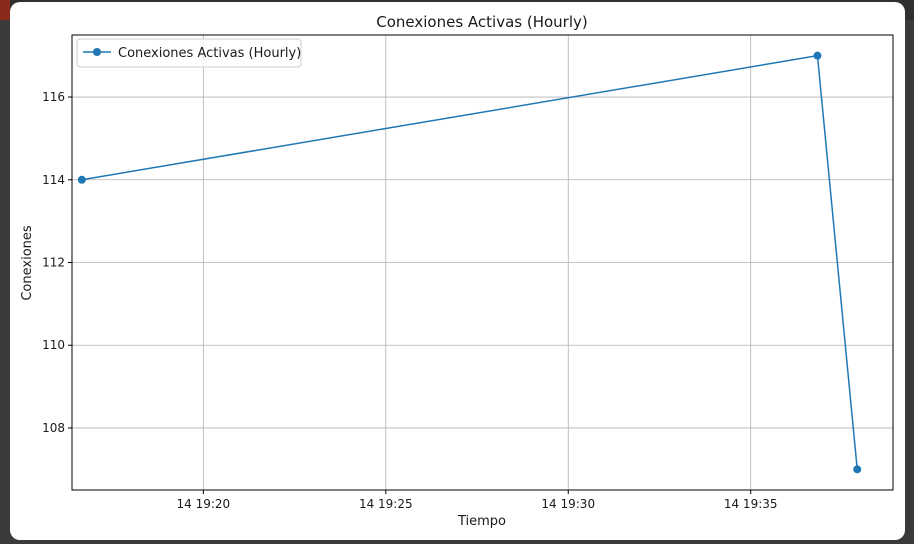 This screenshot has width=914, height=544. What do you see at coordinates (386, 504) in the screenshot?
I see `x-tick-label: 14 19:25` at bounding box center [386, 504].